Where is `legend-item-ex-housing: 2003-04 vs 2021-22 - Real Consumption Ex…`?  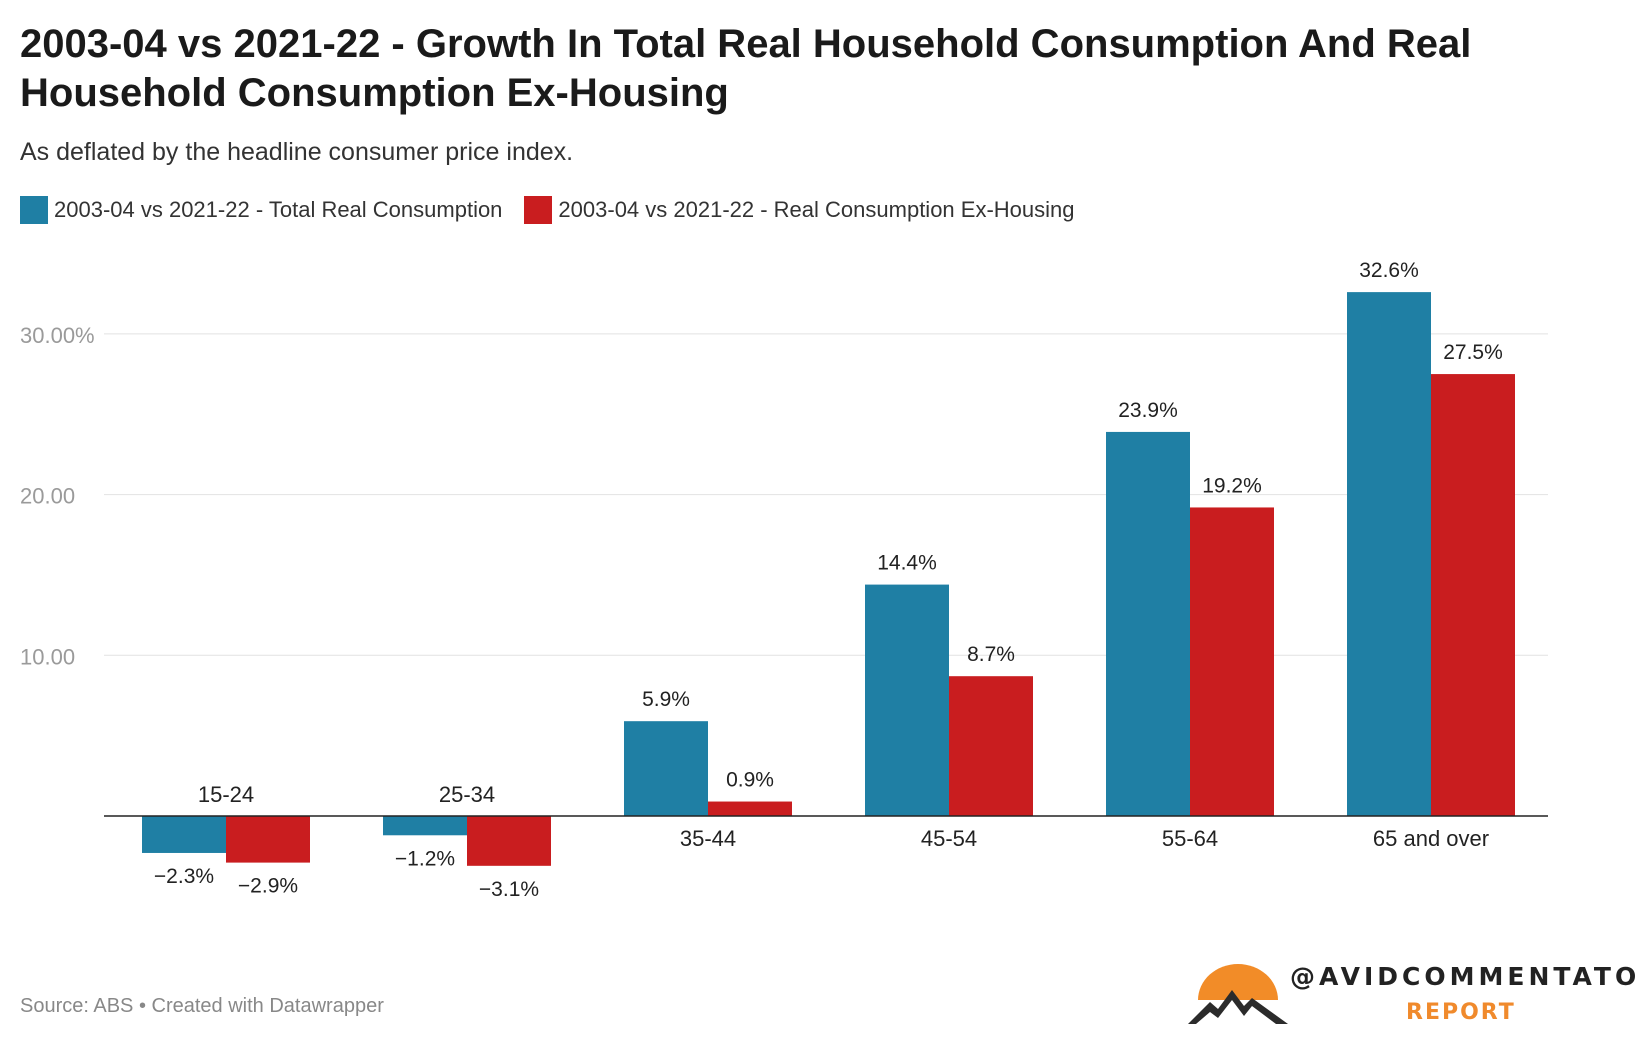 legend-item-ex-housing: 2003-04 vs 2021-22 - Real Consumption Ex… is located at coordinates (799, 210).